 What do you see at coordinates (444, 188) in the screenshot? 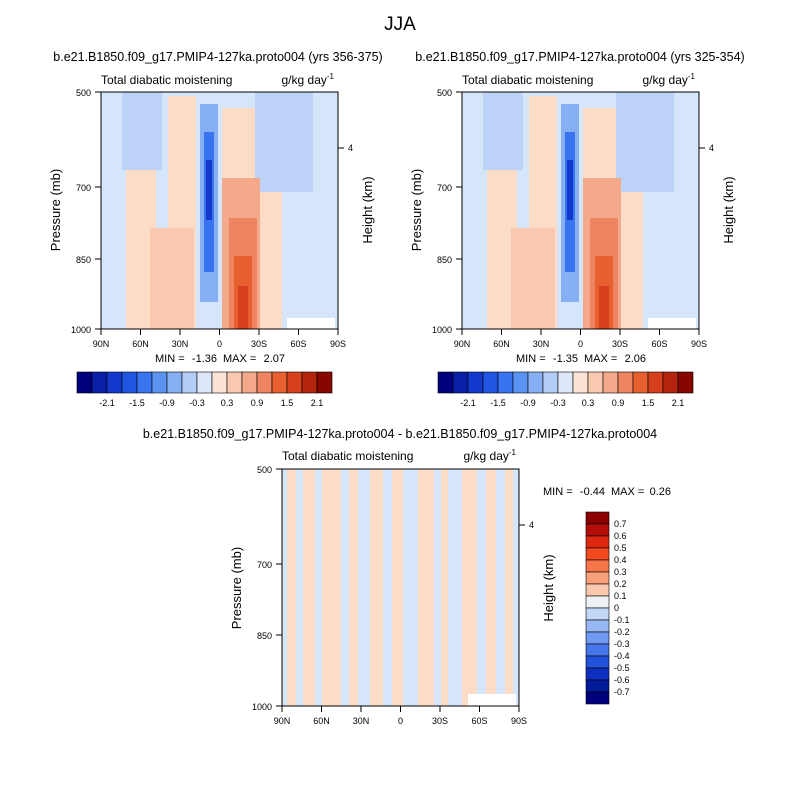
I see `panel-2-ytick-label-700: 700` at bounding box center [444, 188].